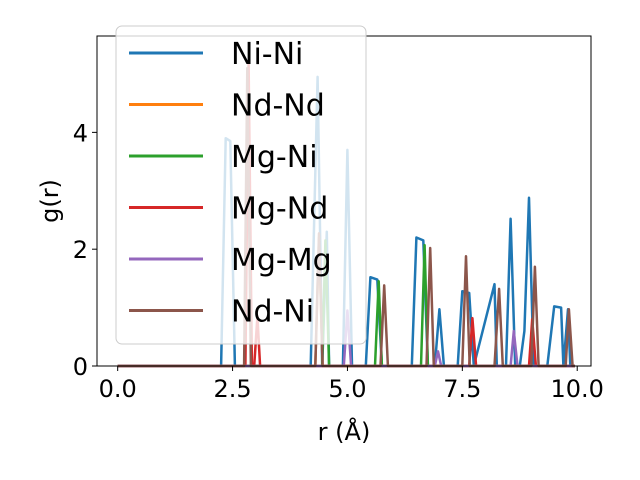 The image size is (640, 480). Describe the element at coordinates (118, 389) in the screenshot. I see `x-tick-label: 0.0` at that location.